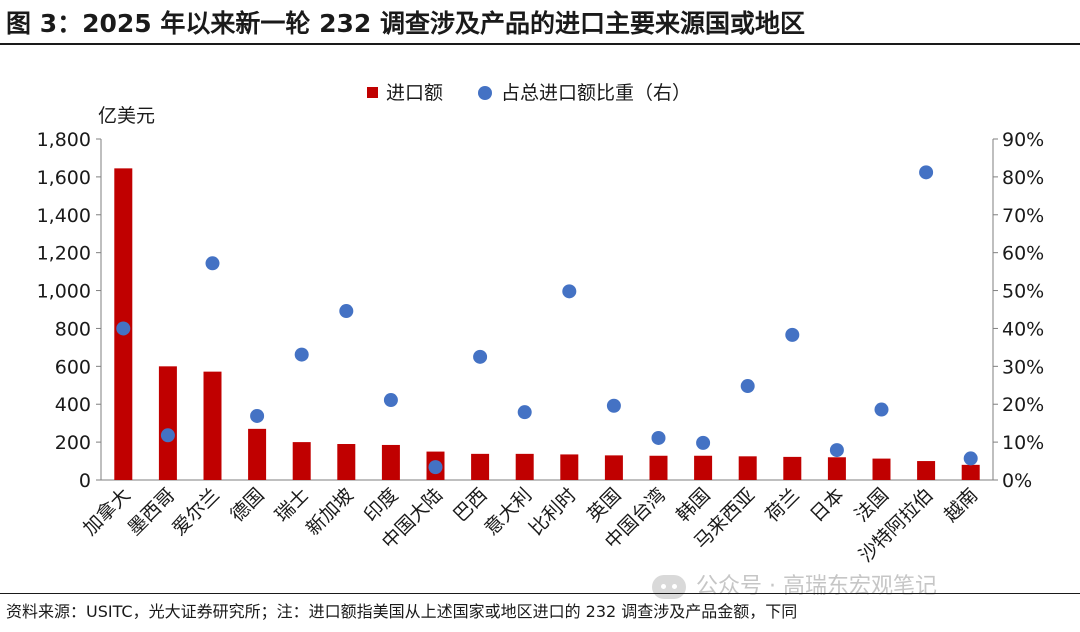 Image resolution: width=1080 pixels, height=632 pixels. Describe the element at coordinates (1023, 443) in the screenshot. I see `right-tick-label: 10%` at that location.